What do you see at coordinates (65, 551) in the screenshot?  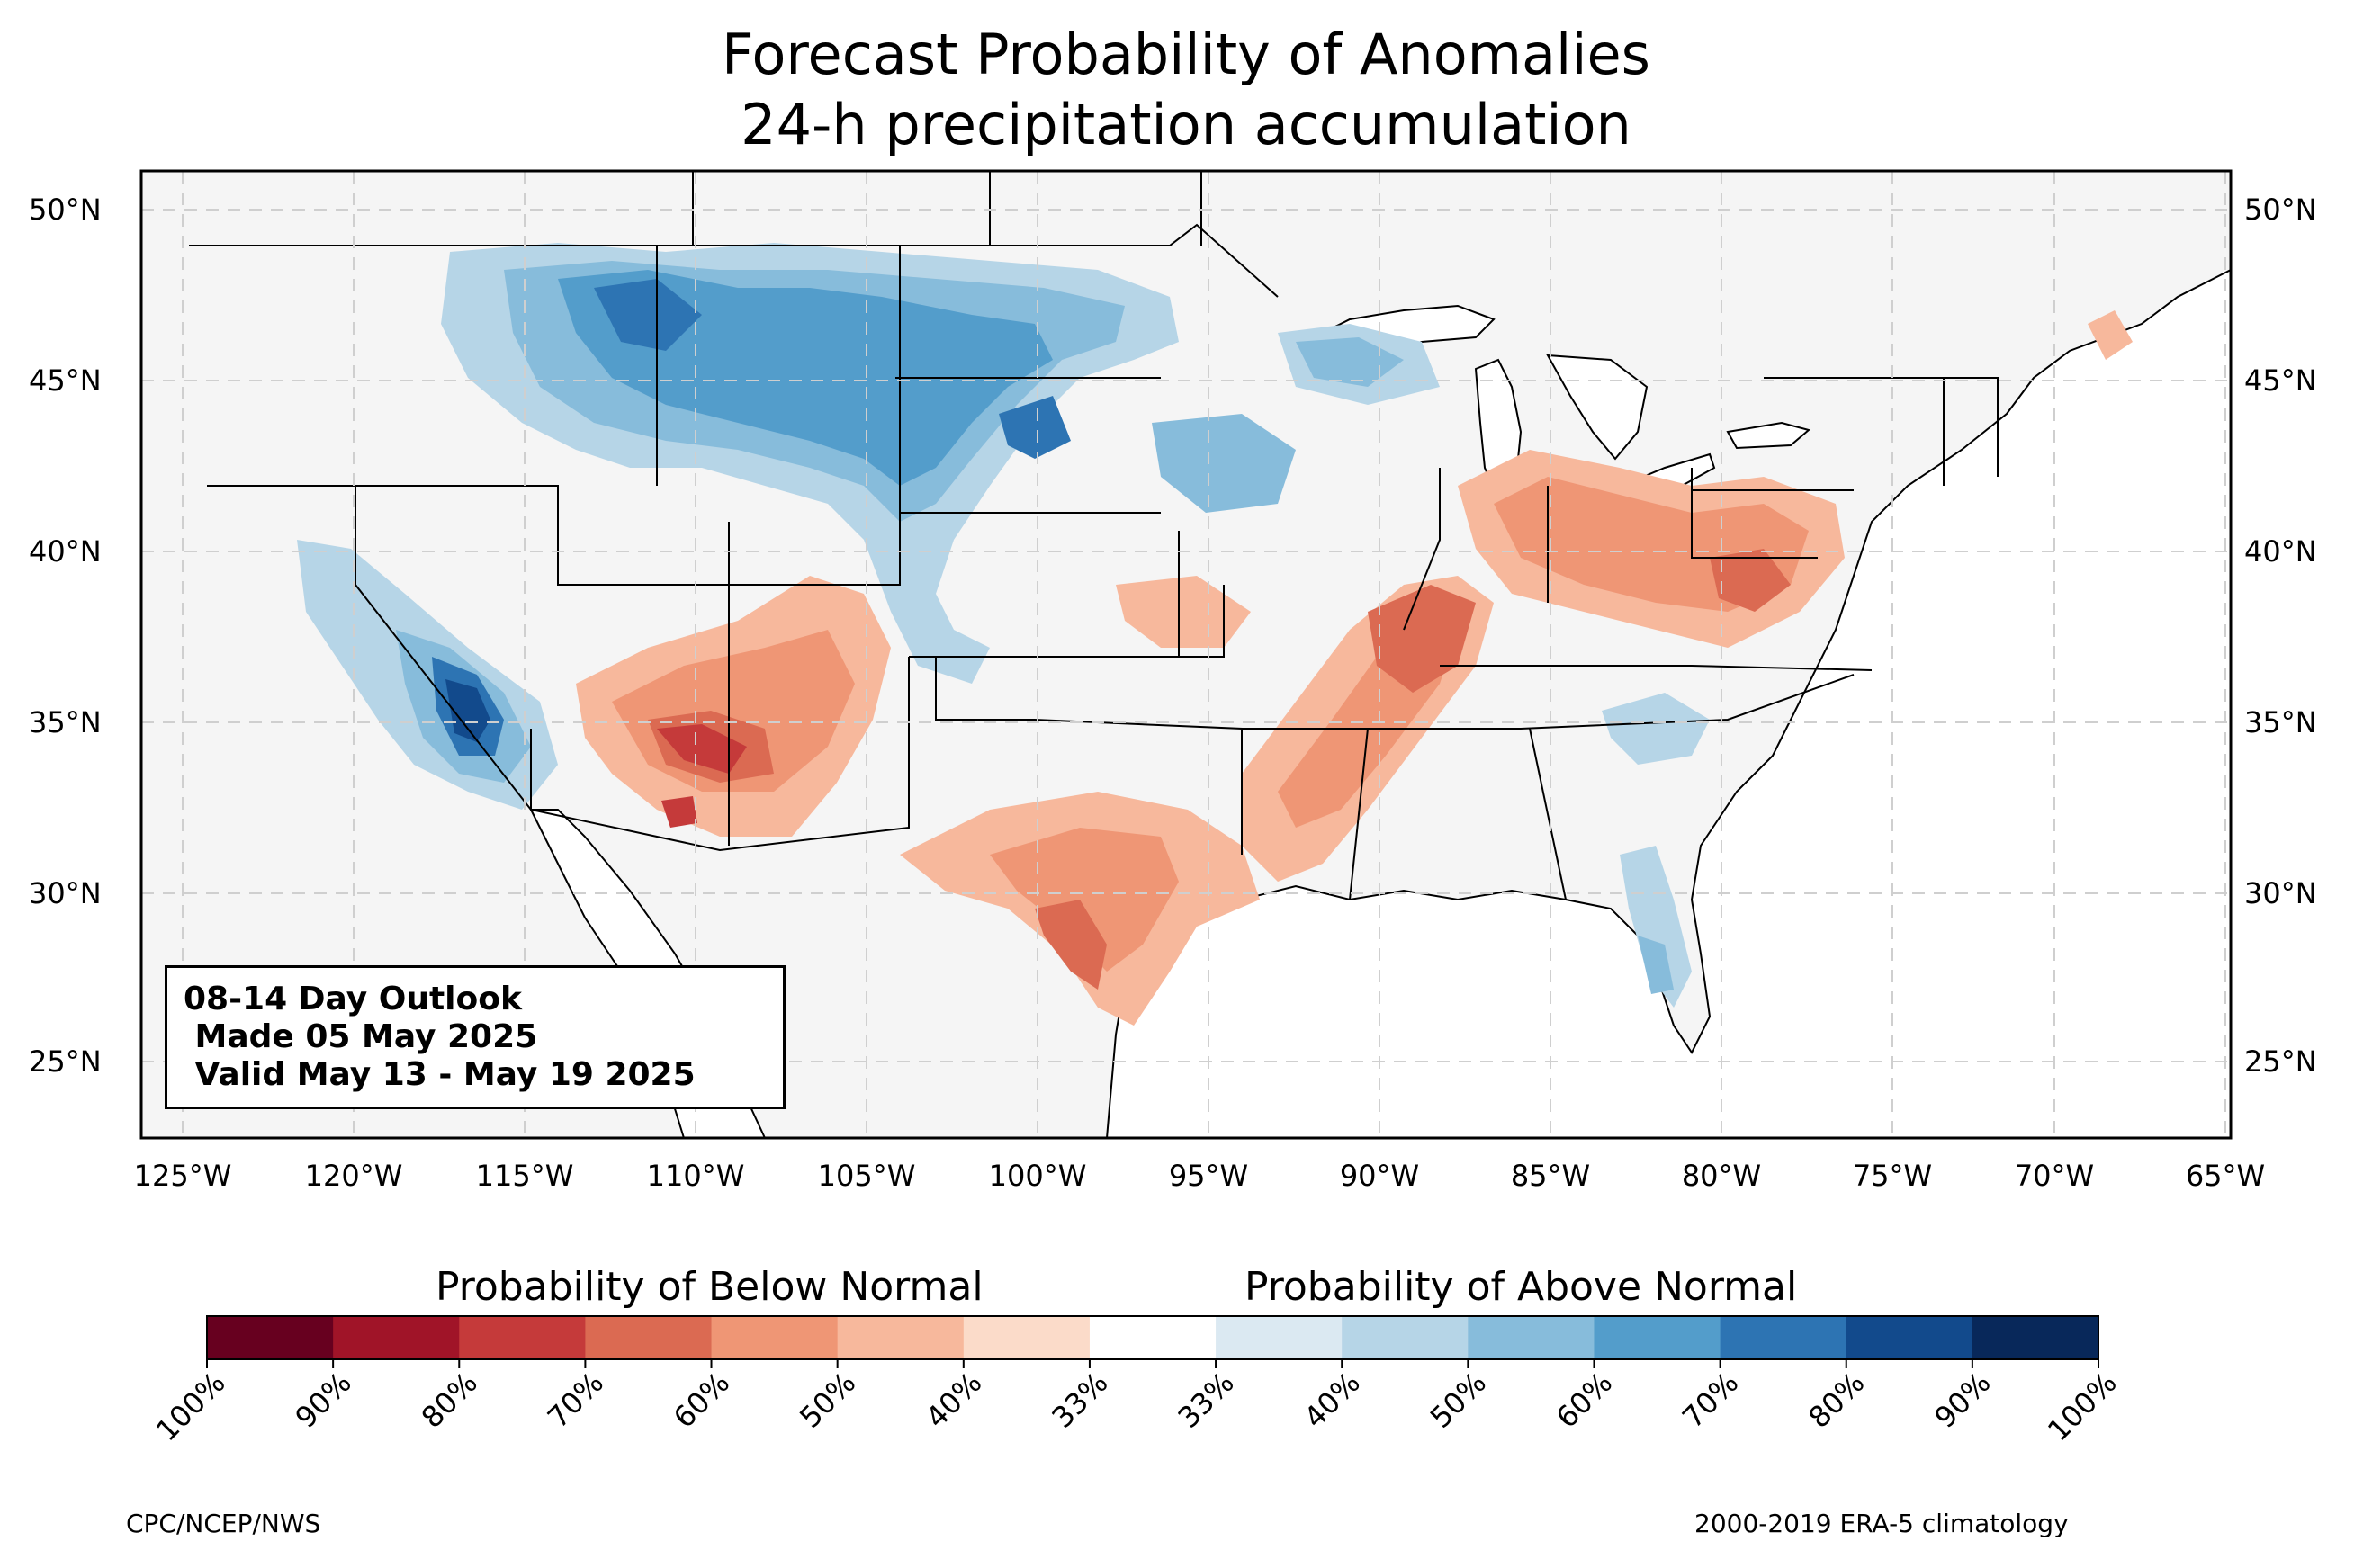 I see `lat-label-40: 40°N` at bounding box center [65, 551].